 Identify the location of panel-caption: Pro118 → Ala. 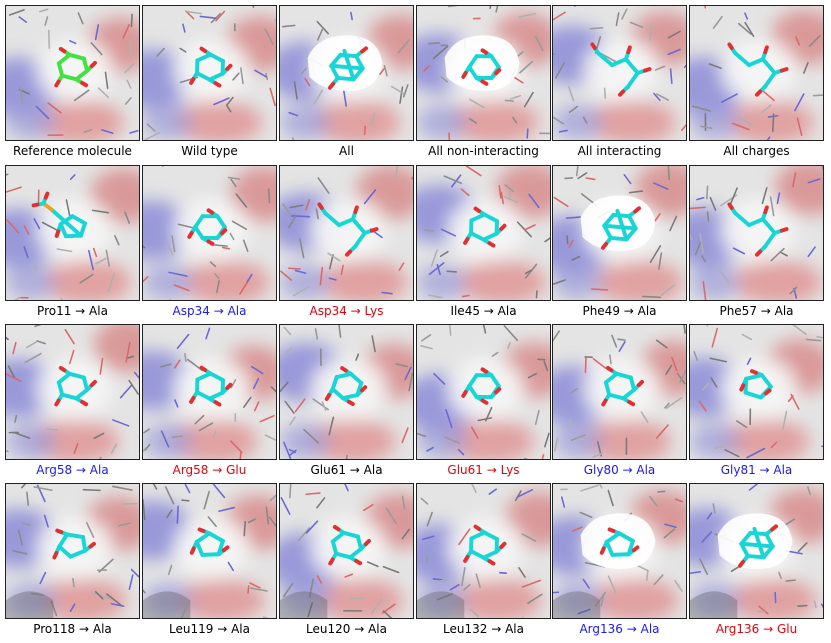
(72, 629).